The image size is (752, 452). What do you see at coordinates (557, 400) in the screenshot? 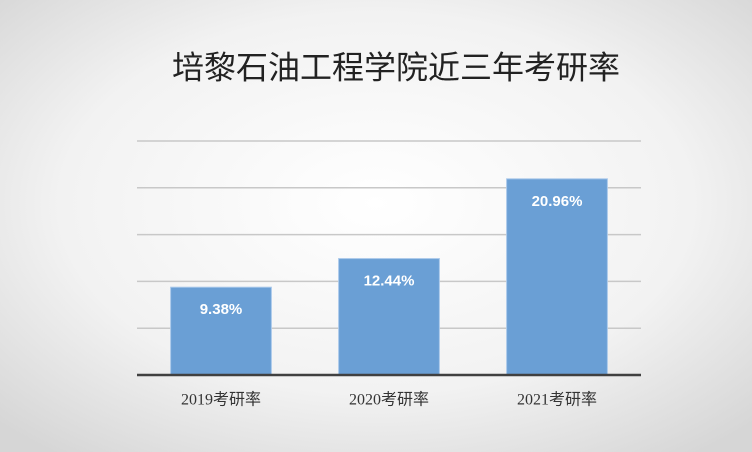
I see `x-tick-label: 2021考研率` at bounding box center [557, 400].